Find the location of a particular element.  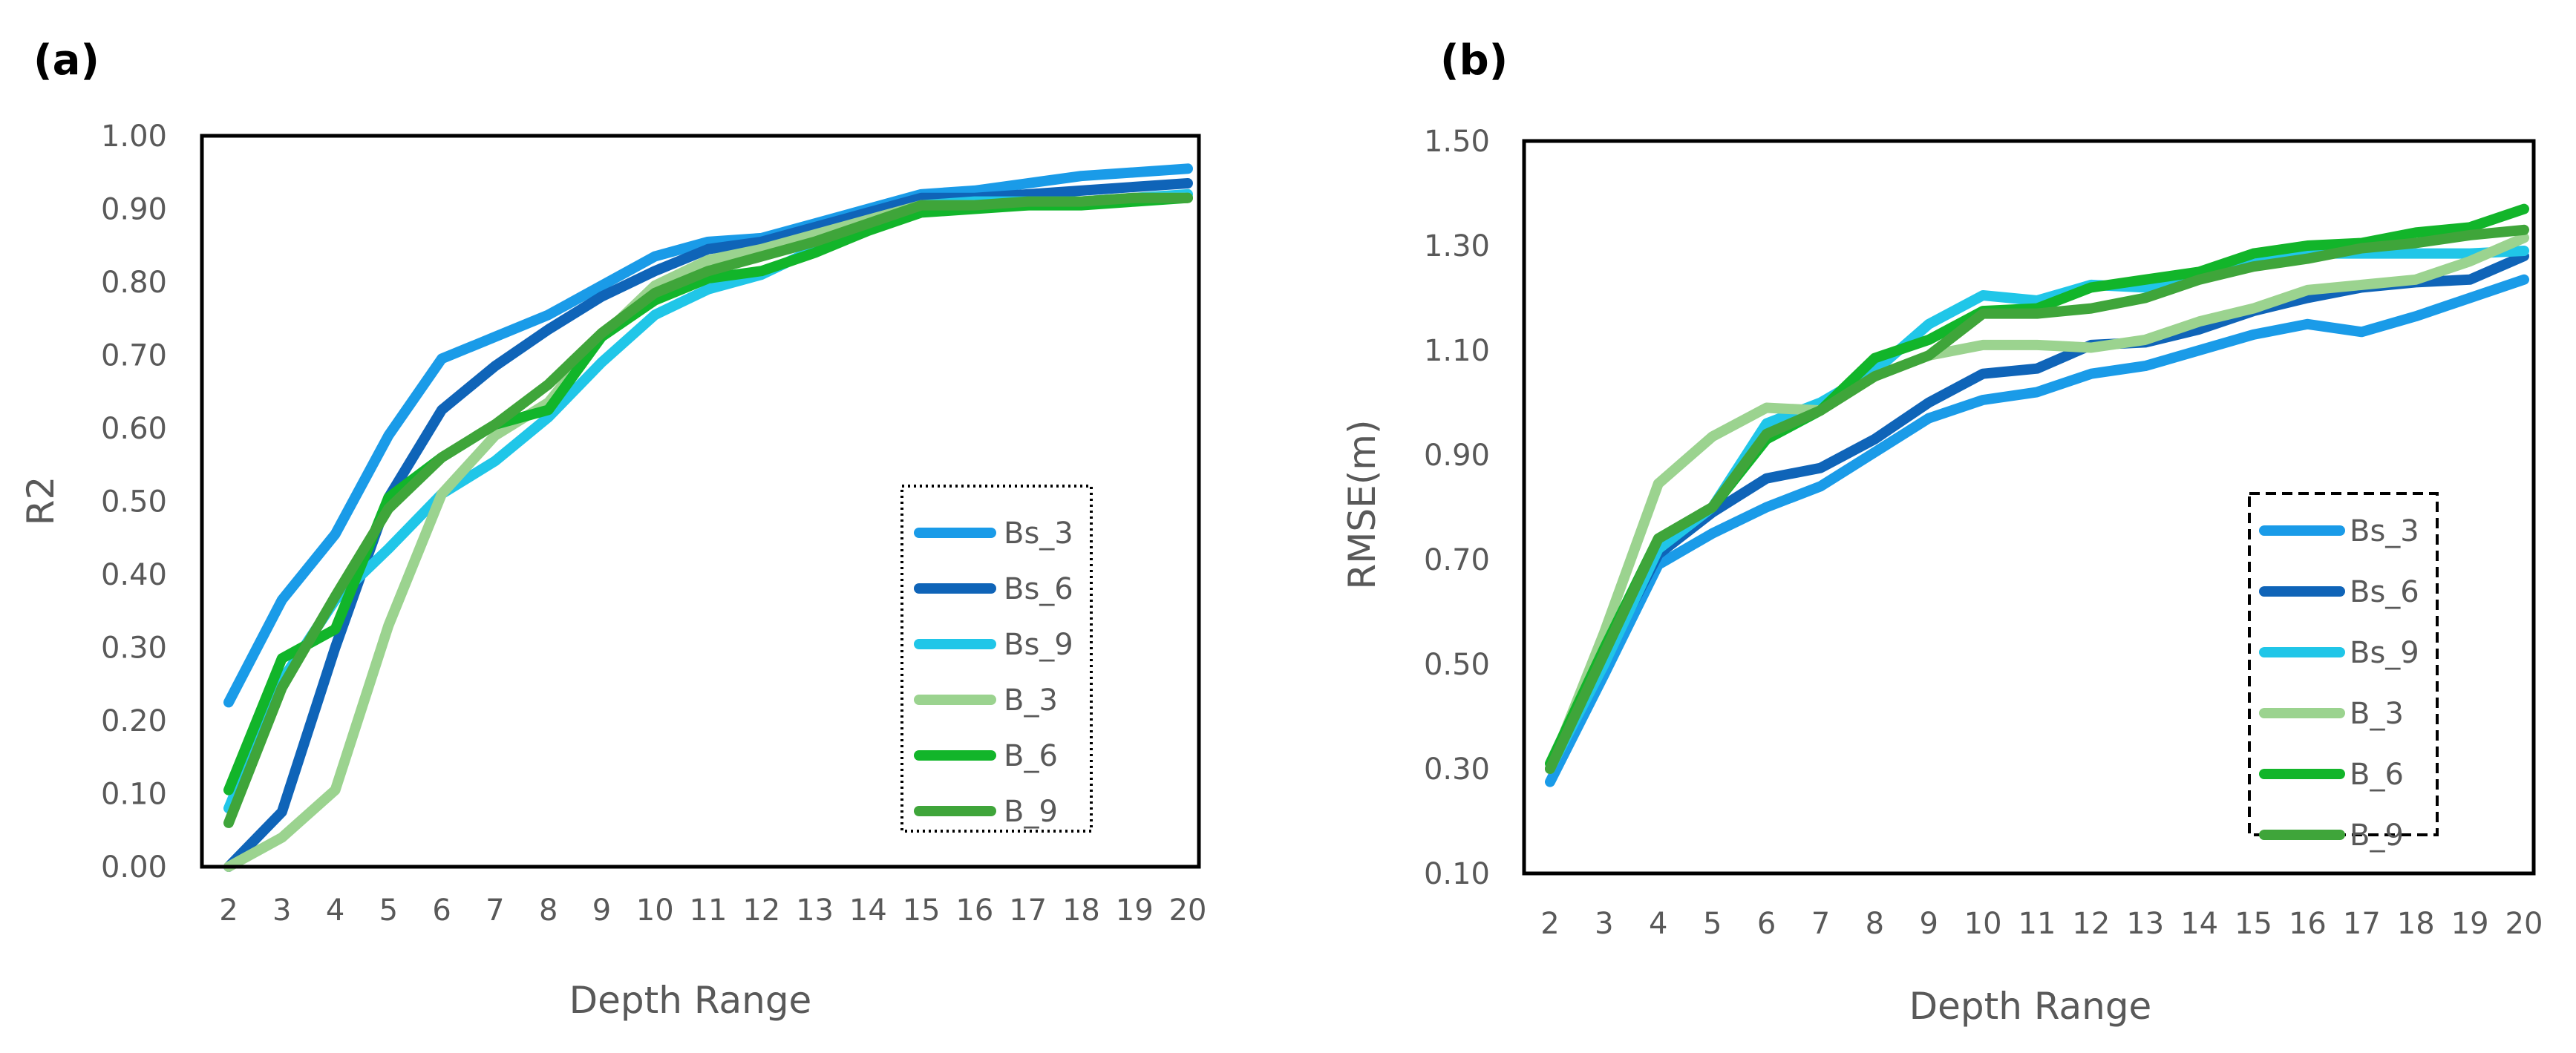

panel-b-label: (b) is located at coordinates (1474, 60).